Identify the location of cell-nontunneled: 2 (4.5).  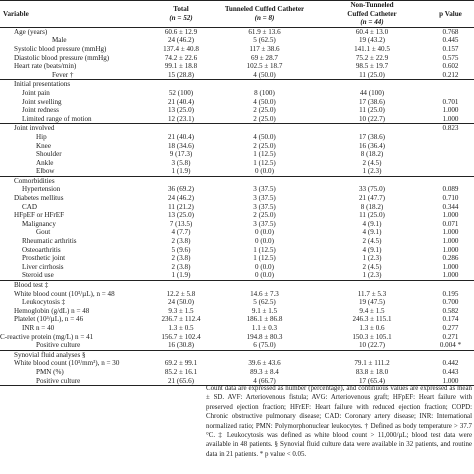
(372, 241).